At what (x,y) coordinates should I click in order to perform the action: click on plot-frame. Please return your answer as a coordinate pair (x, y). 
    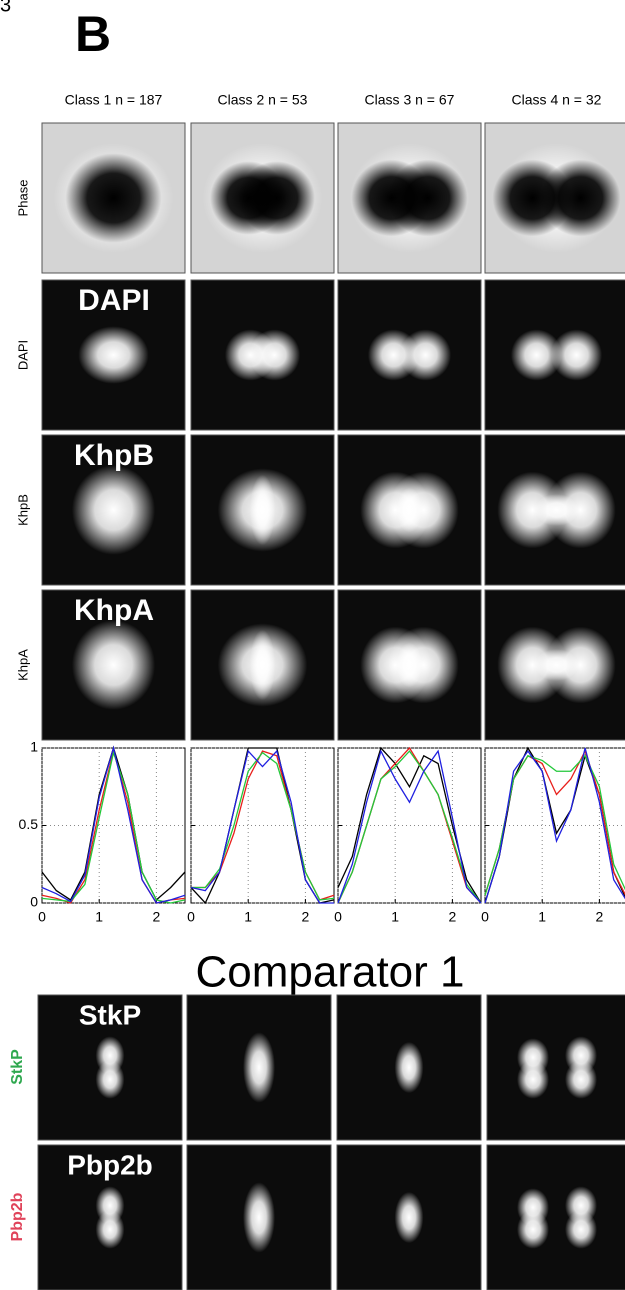
    Looking at the image, I should click on (113, 825).